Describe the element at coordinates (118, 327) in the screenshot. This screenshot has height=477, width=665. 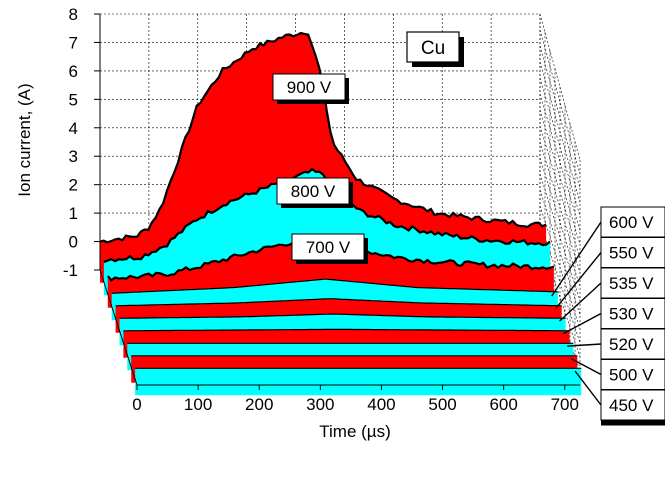
I see `floor-left-edge` at that location.